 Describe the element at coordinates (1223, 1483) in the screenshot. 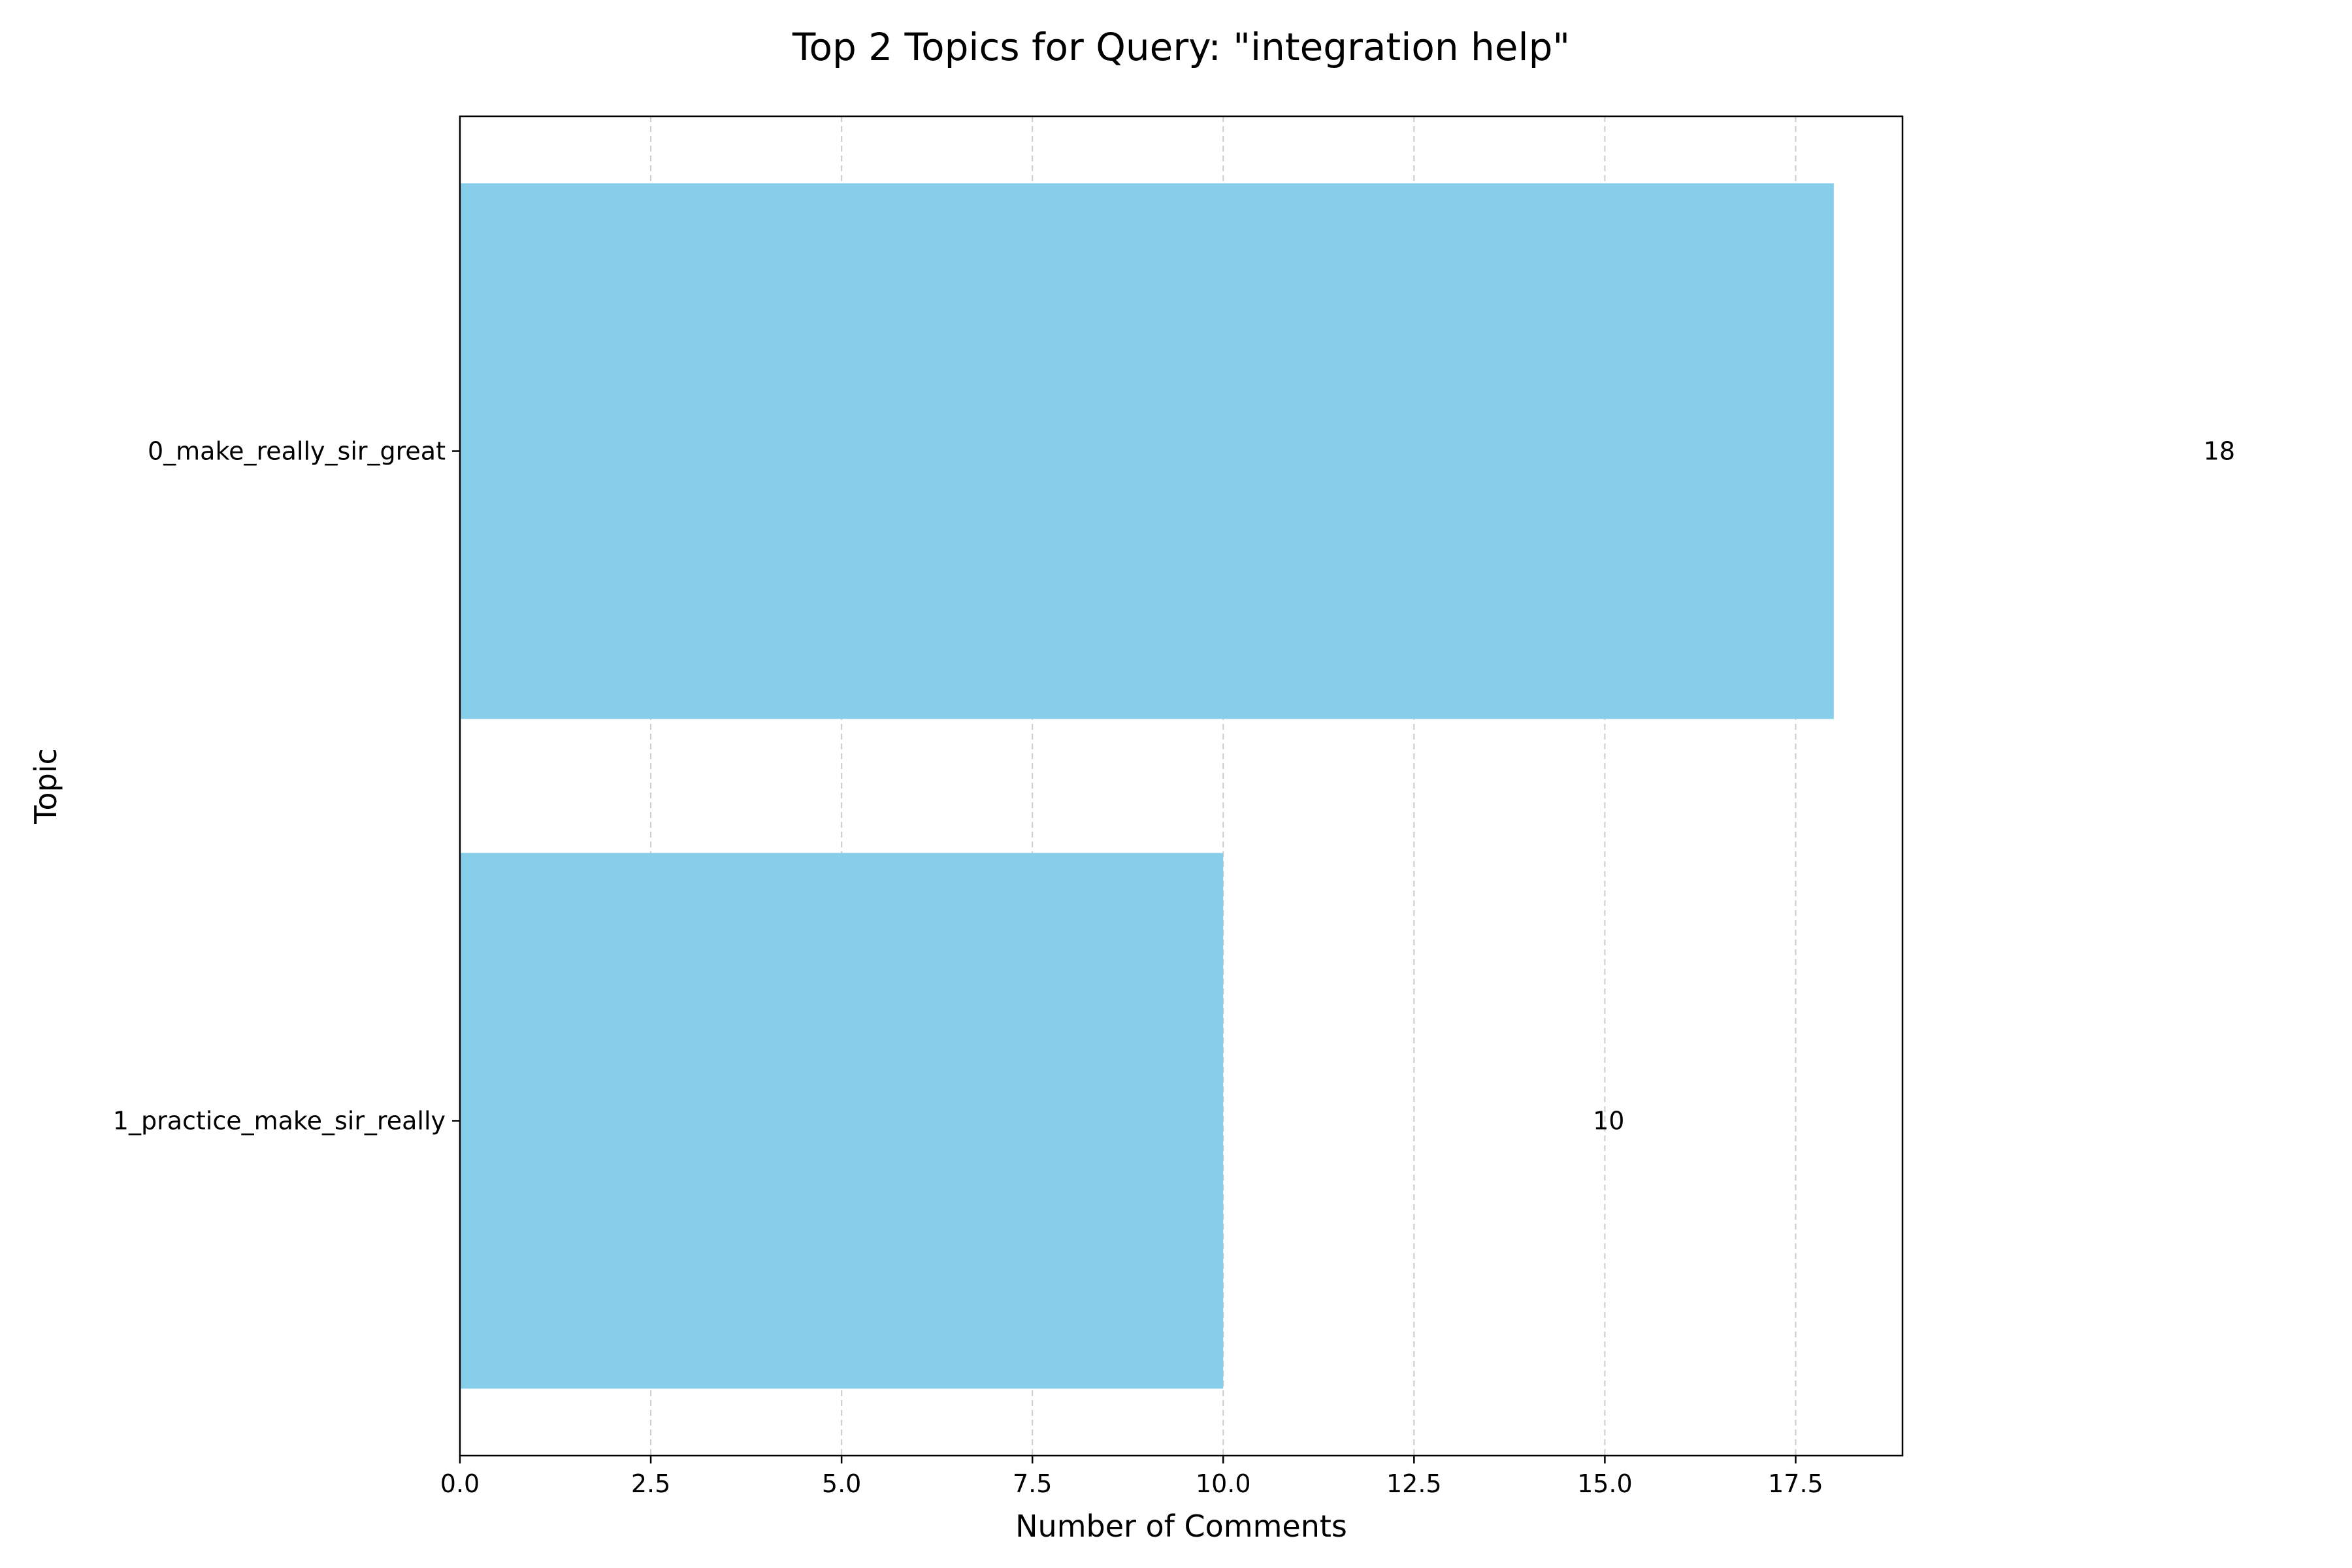

I see `x-tick-label: 10.0` at that location.